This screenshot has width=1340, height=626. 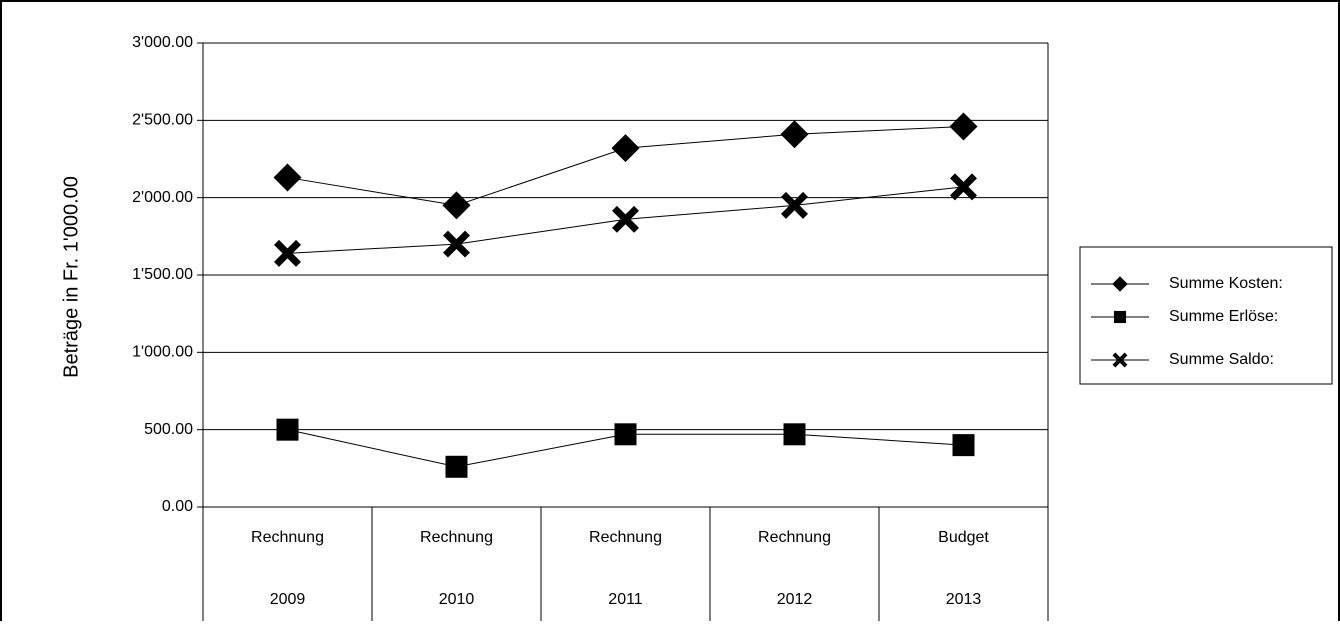 I want to click on y-tick-label: 3'000.00, so click(x=162, y=42).